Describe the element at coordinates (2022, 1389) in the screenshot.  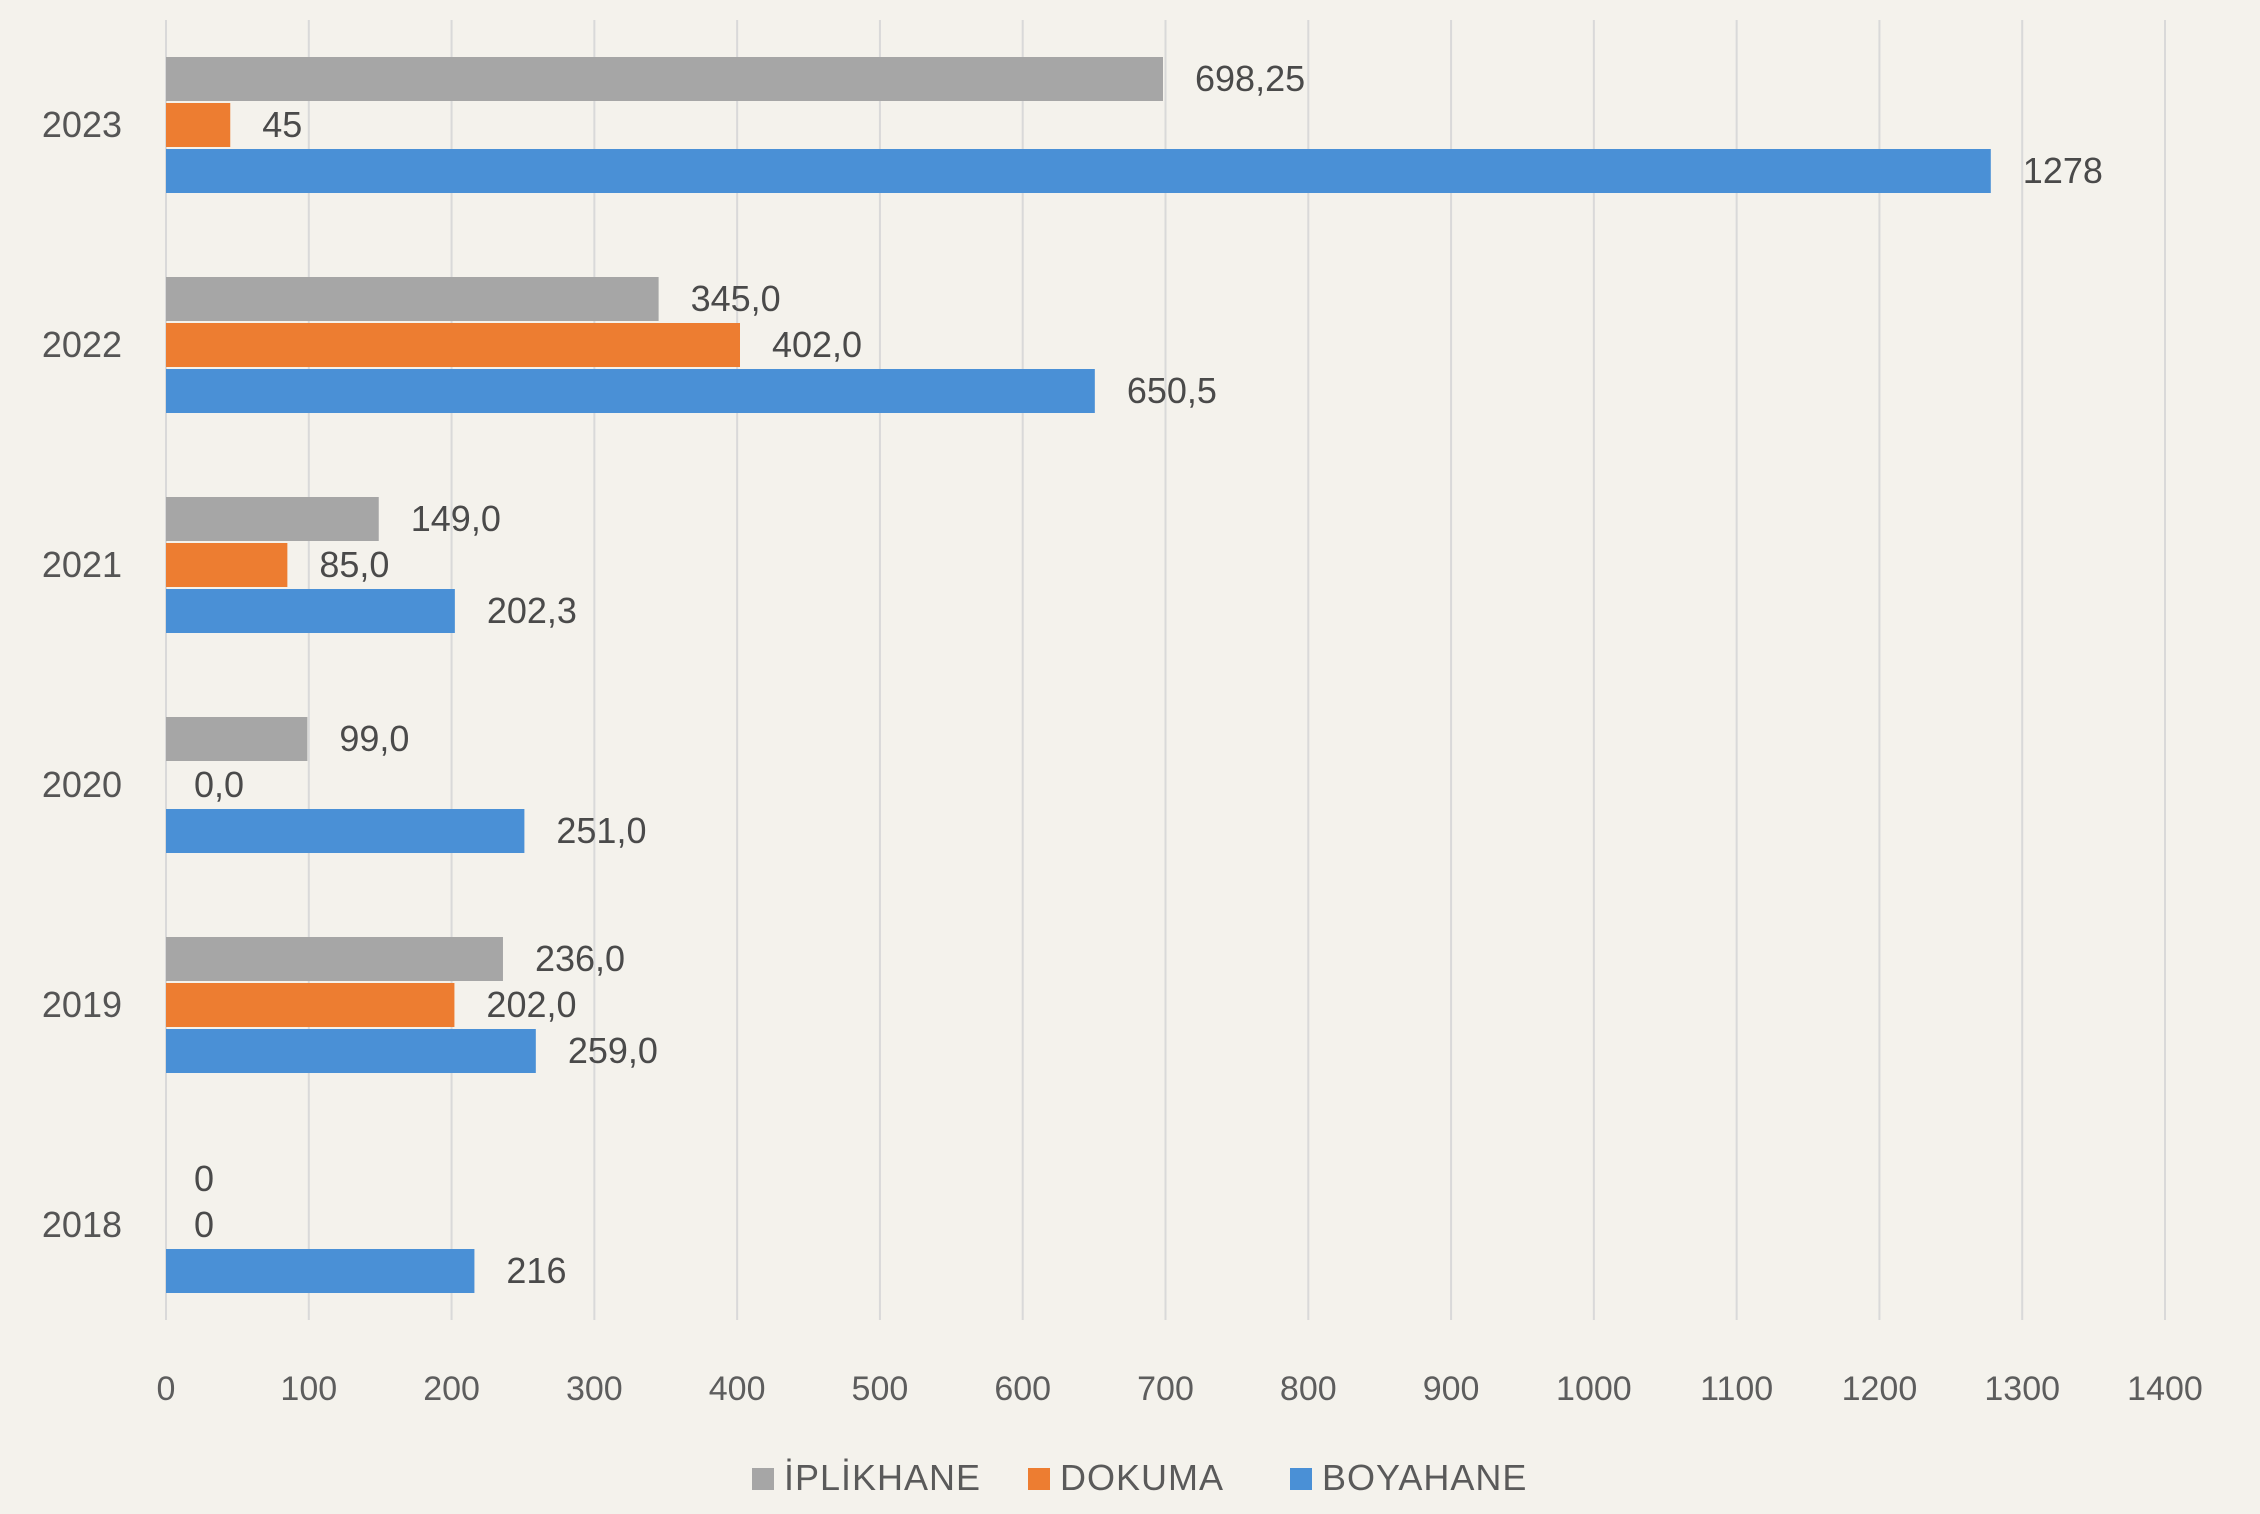
I see `x-tick-label: 1300` at that location.